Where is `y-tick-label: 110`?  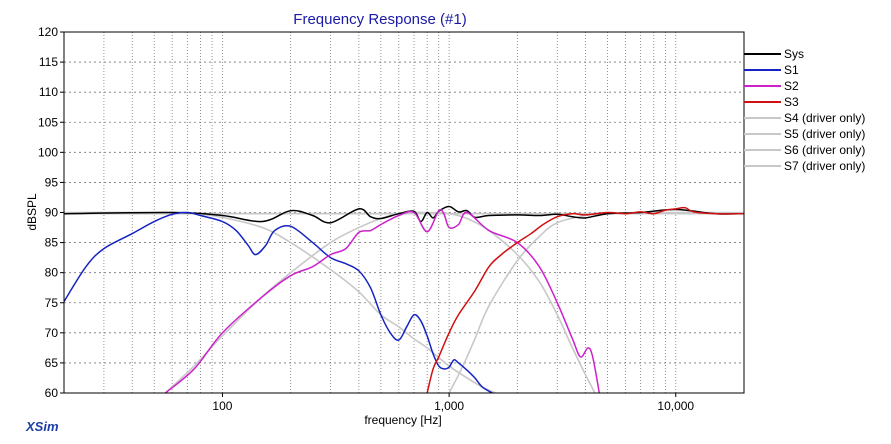
y-tick-label: 110 is located at coordinates (48, 92).